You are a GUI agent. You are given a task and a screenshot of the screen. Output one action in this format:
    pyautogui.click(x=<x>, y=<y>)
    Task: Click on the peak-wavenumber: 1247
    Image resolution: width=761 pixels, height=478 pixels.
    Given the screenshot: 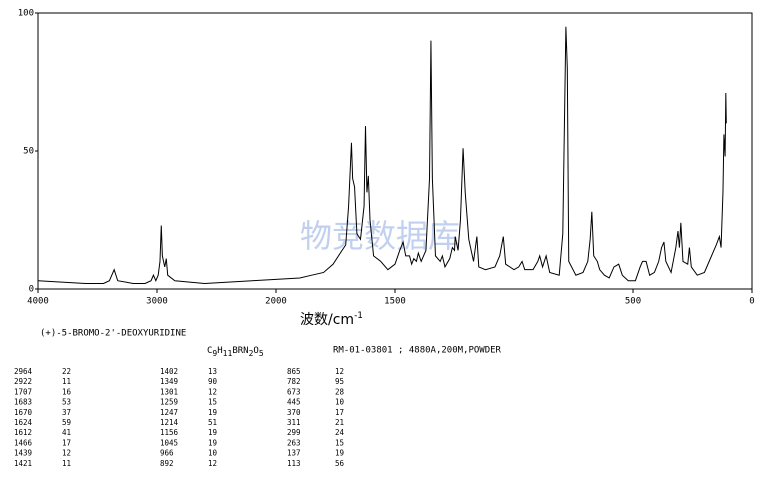 What is the action you would take?
    pyautogui.click(x=169, y=412)
    